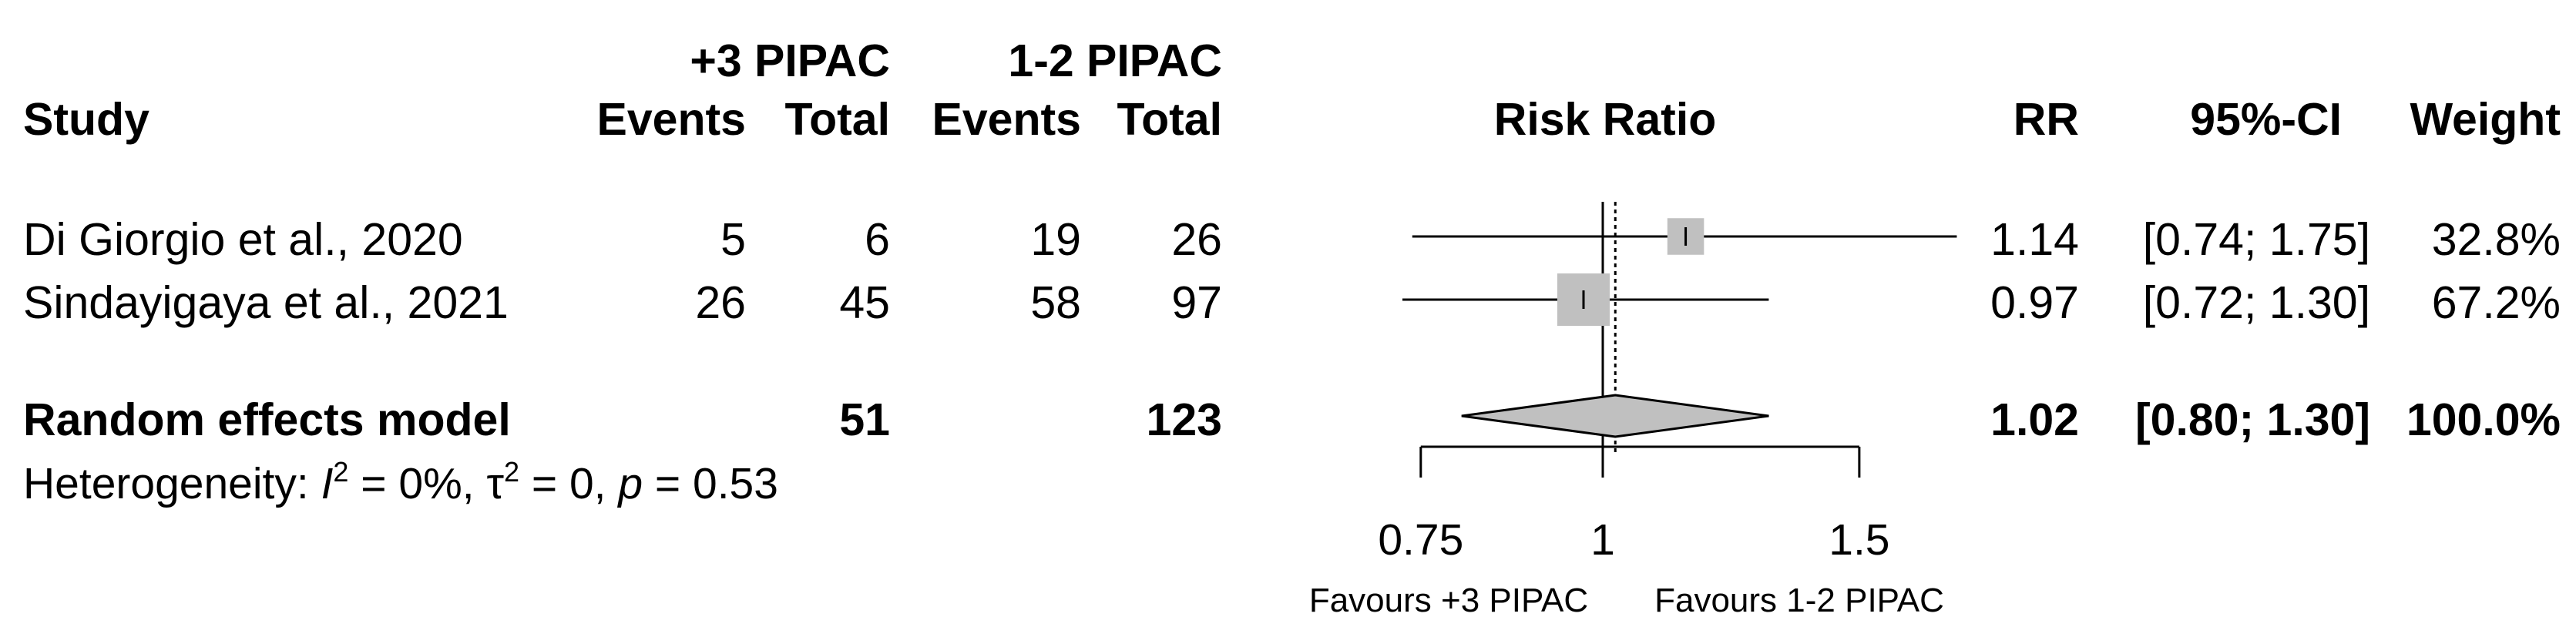 Image resolution: width=2576 pixels, height=637 pixels. What do you see at coordinates (720, 302) in the screenshot?
I see `events-a-value: 26` at bounding box center [720, 302].